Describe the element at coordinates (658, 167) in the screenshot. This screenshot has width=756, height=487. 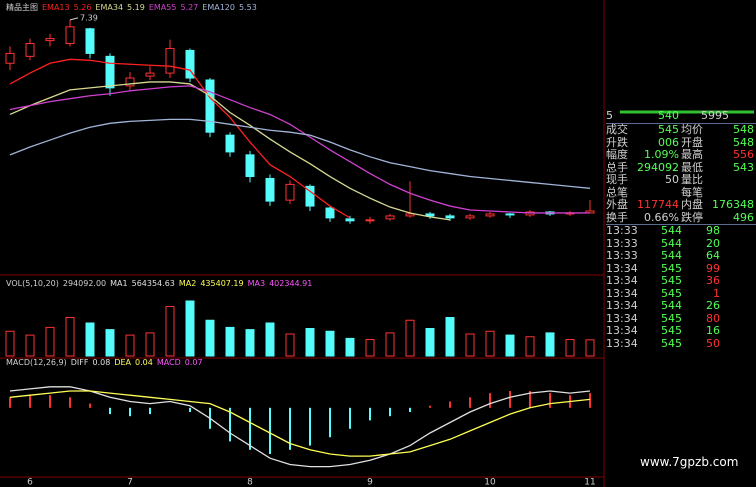
I see `quote-value: 294092` at that location.